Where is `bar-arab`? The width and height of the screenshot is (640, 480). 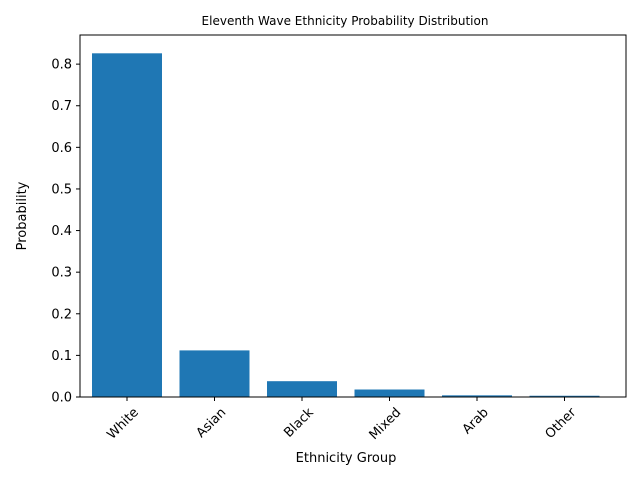 bar-arab is located at coordinates (477, 396).